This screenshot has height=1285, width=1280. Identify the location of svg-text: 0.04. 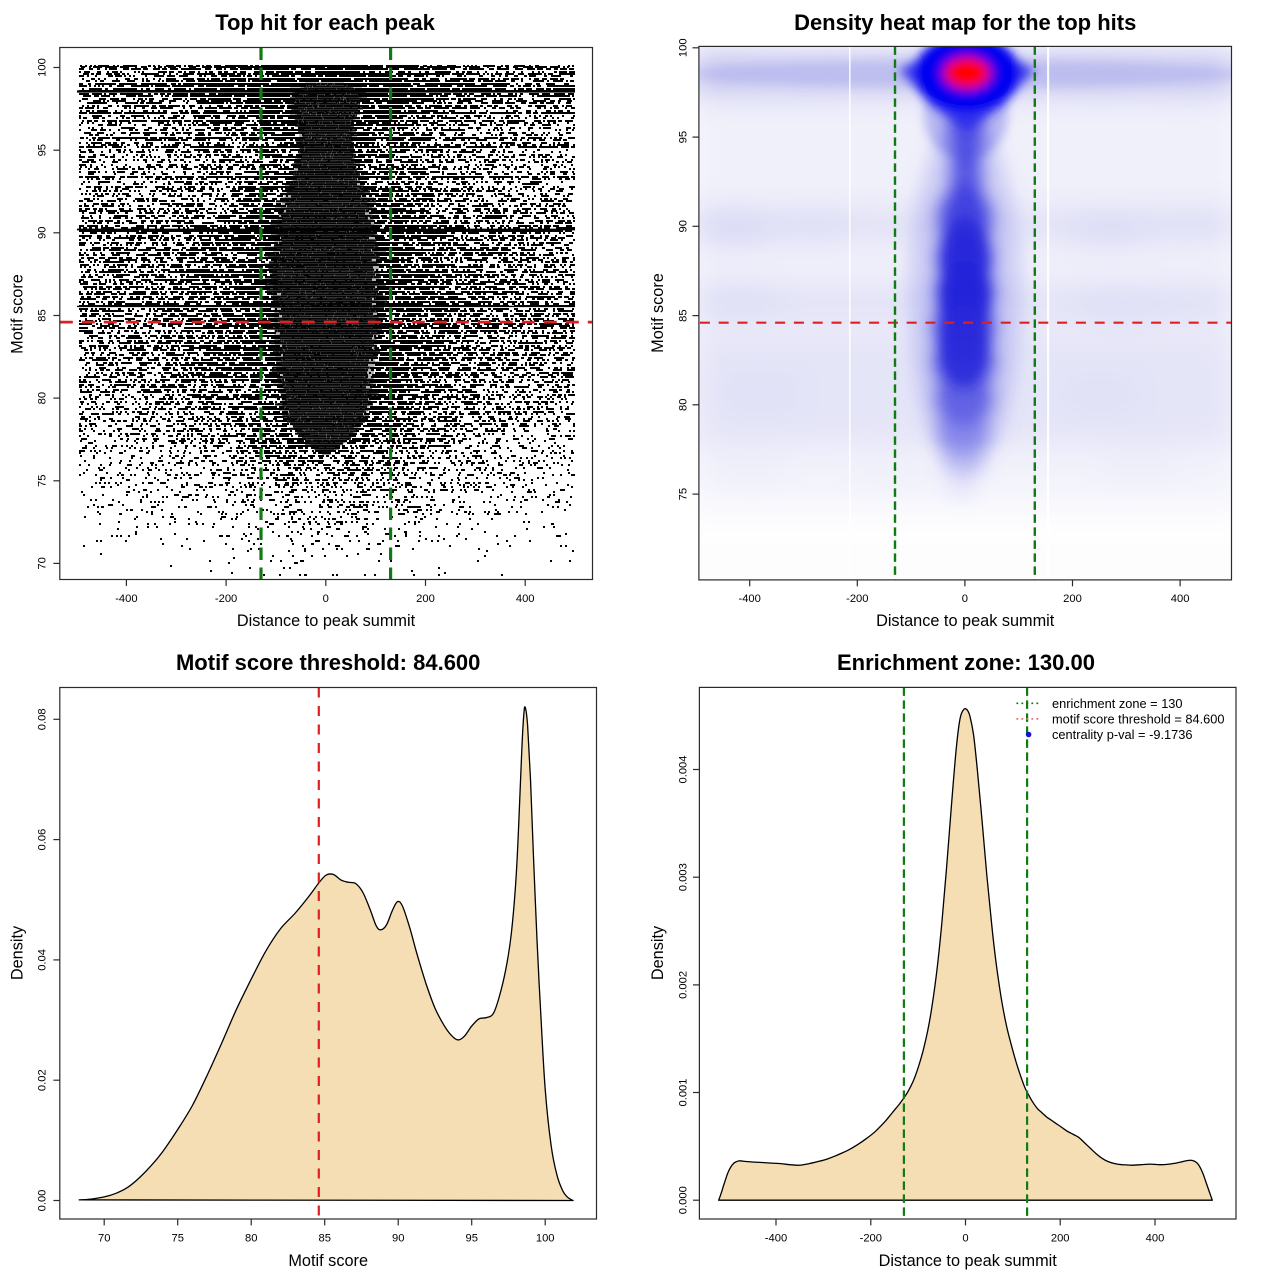
(43, 960).